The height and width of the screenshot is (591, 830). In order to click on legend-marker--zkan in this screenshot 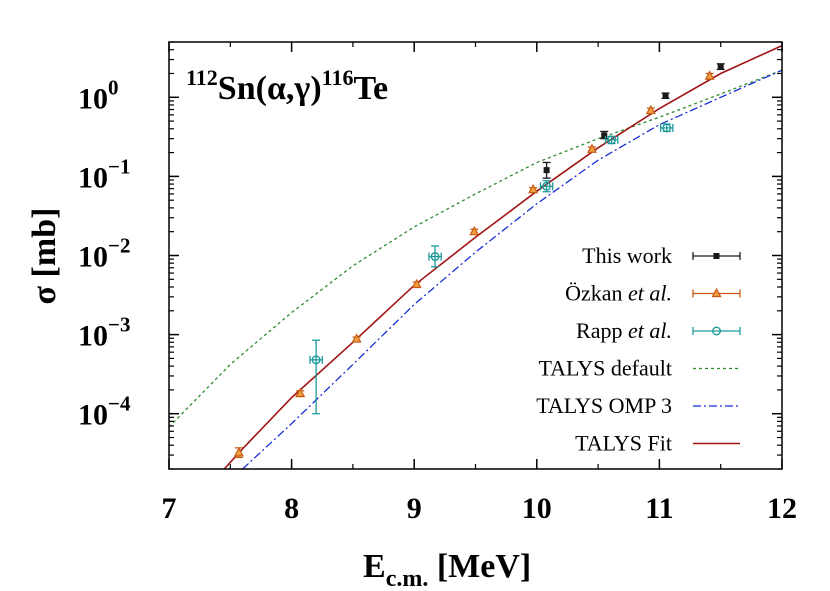, I will do `click(716, 292)`.